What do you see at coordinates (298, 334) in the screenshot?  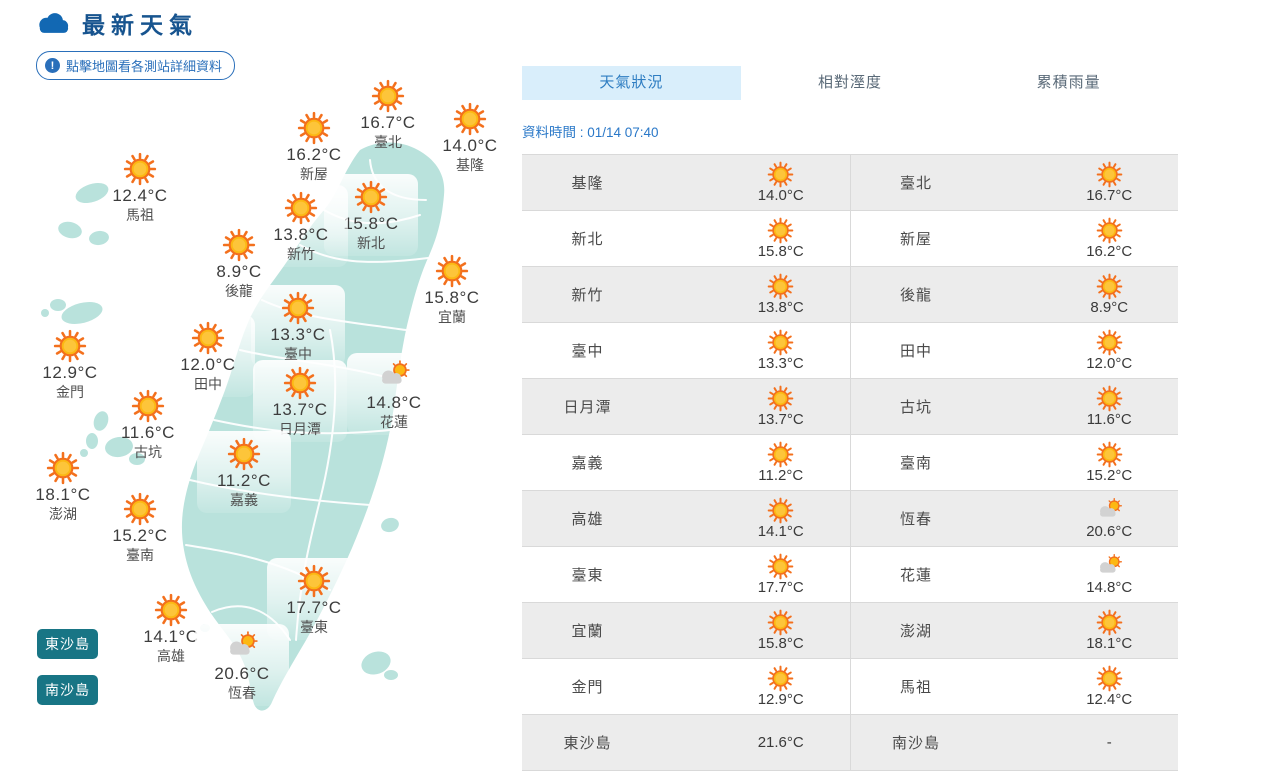 I see `station-temperature: 13.3°C` at bounding box center [298, 334].